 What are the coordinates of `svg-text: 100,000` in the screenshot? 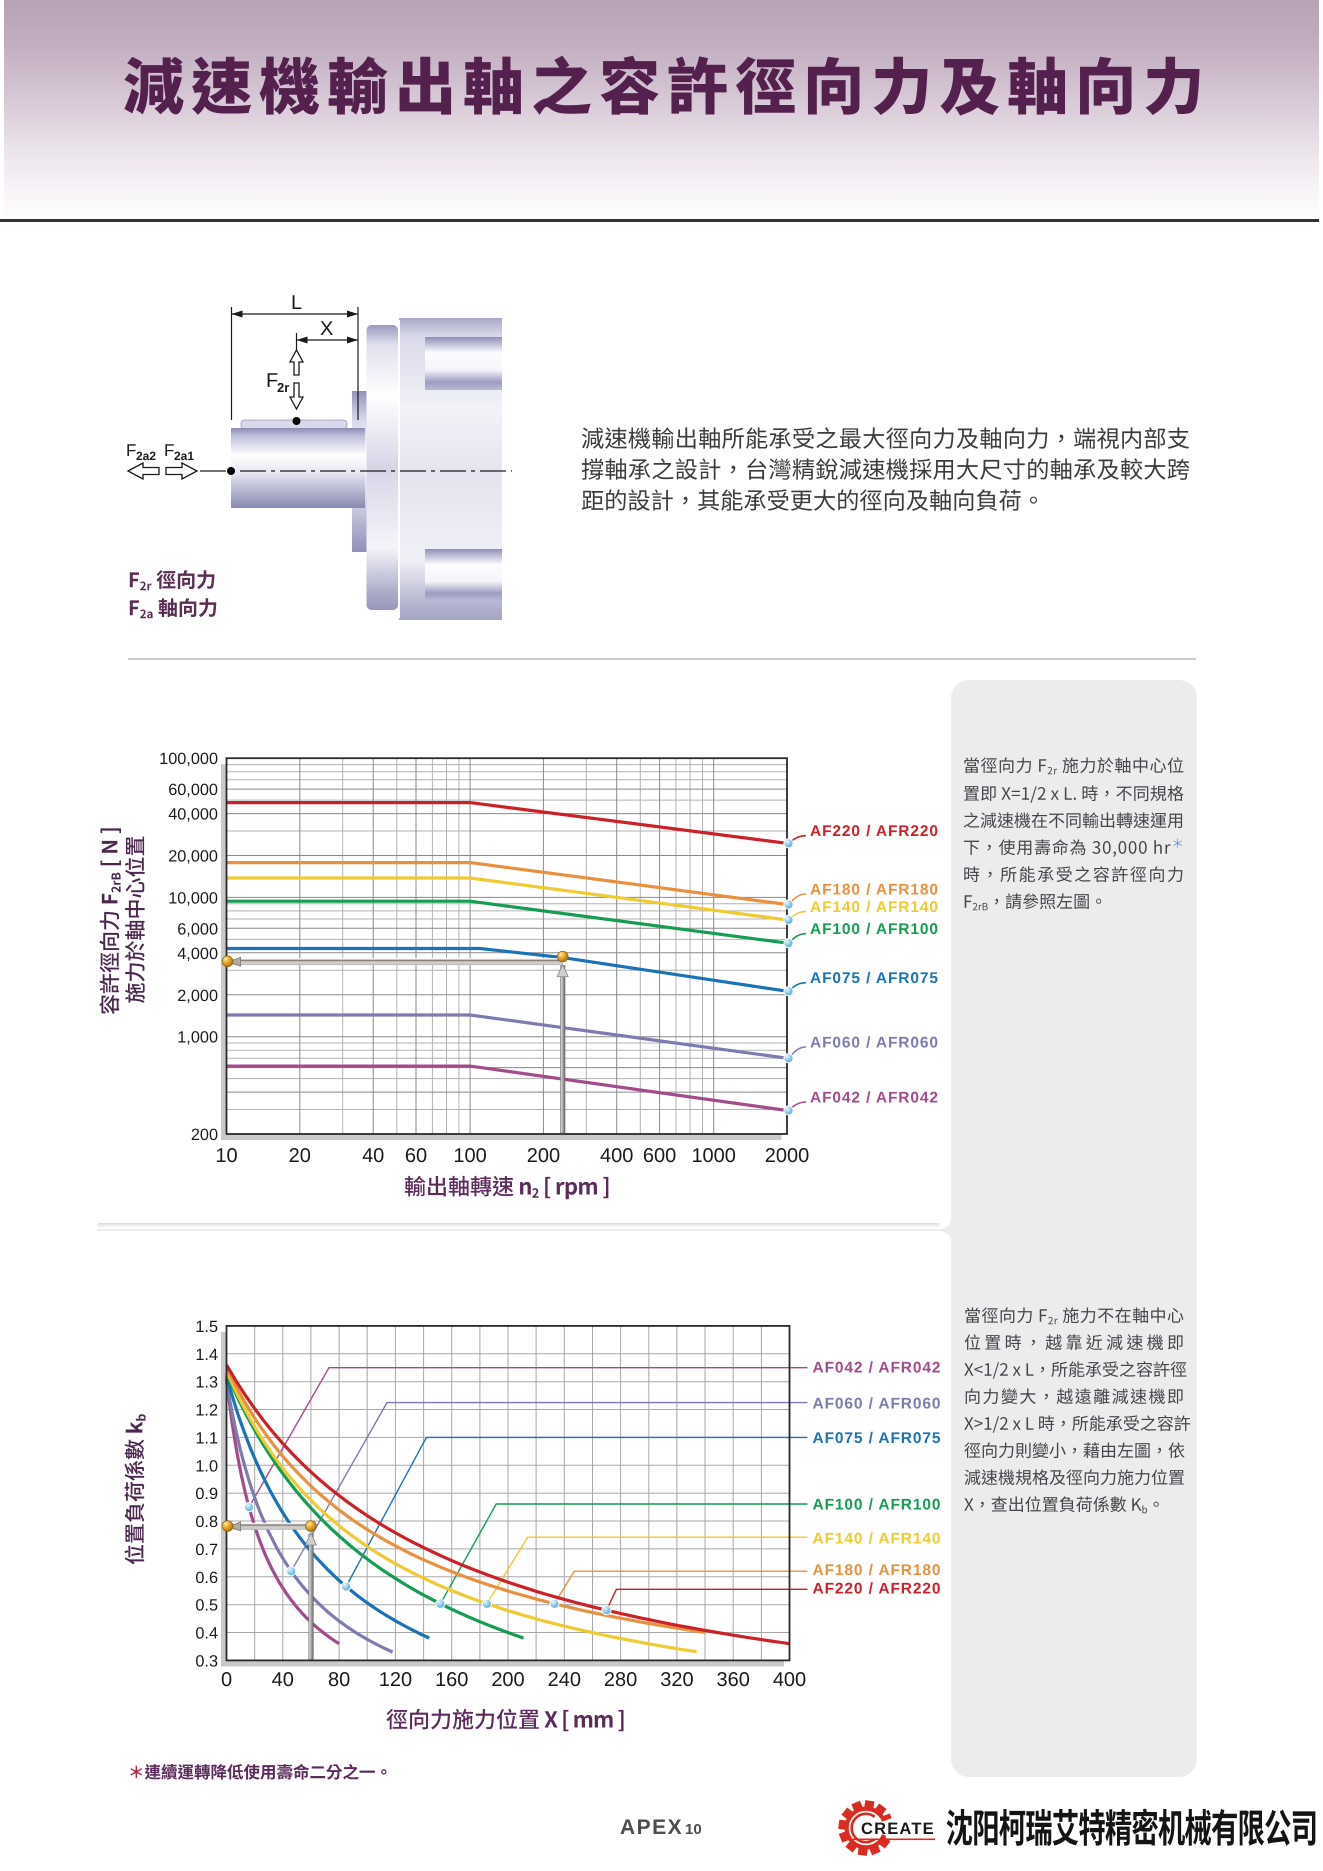 It's located at (188, 759).